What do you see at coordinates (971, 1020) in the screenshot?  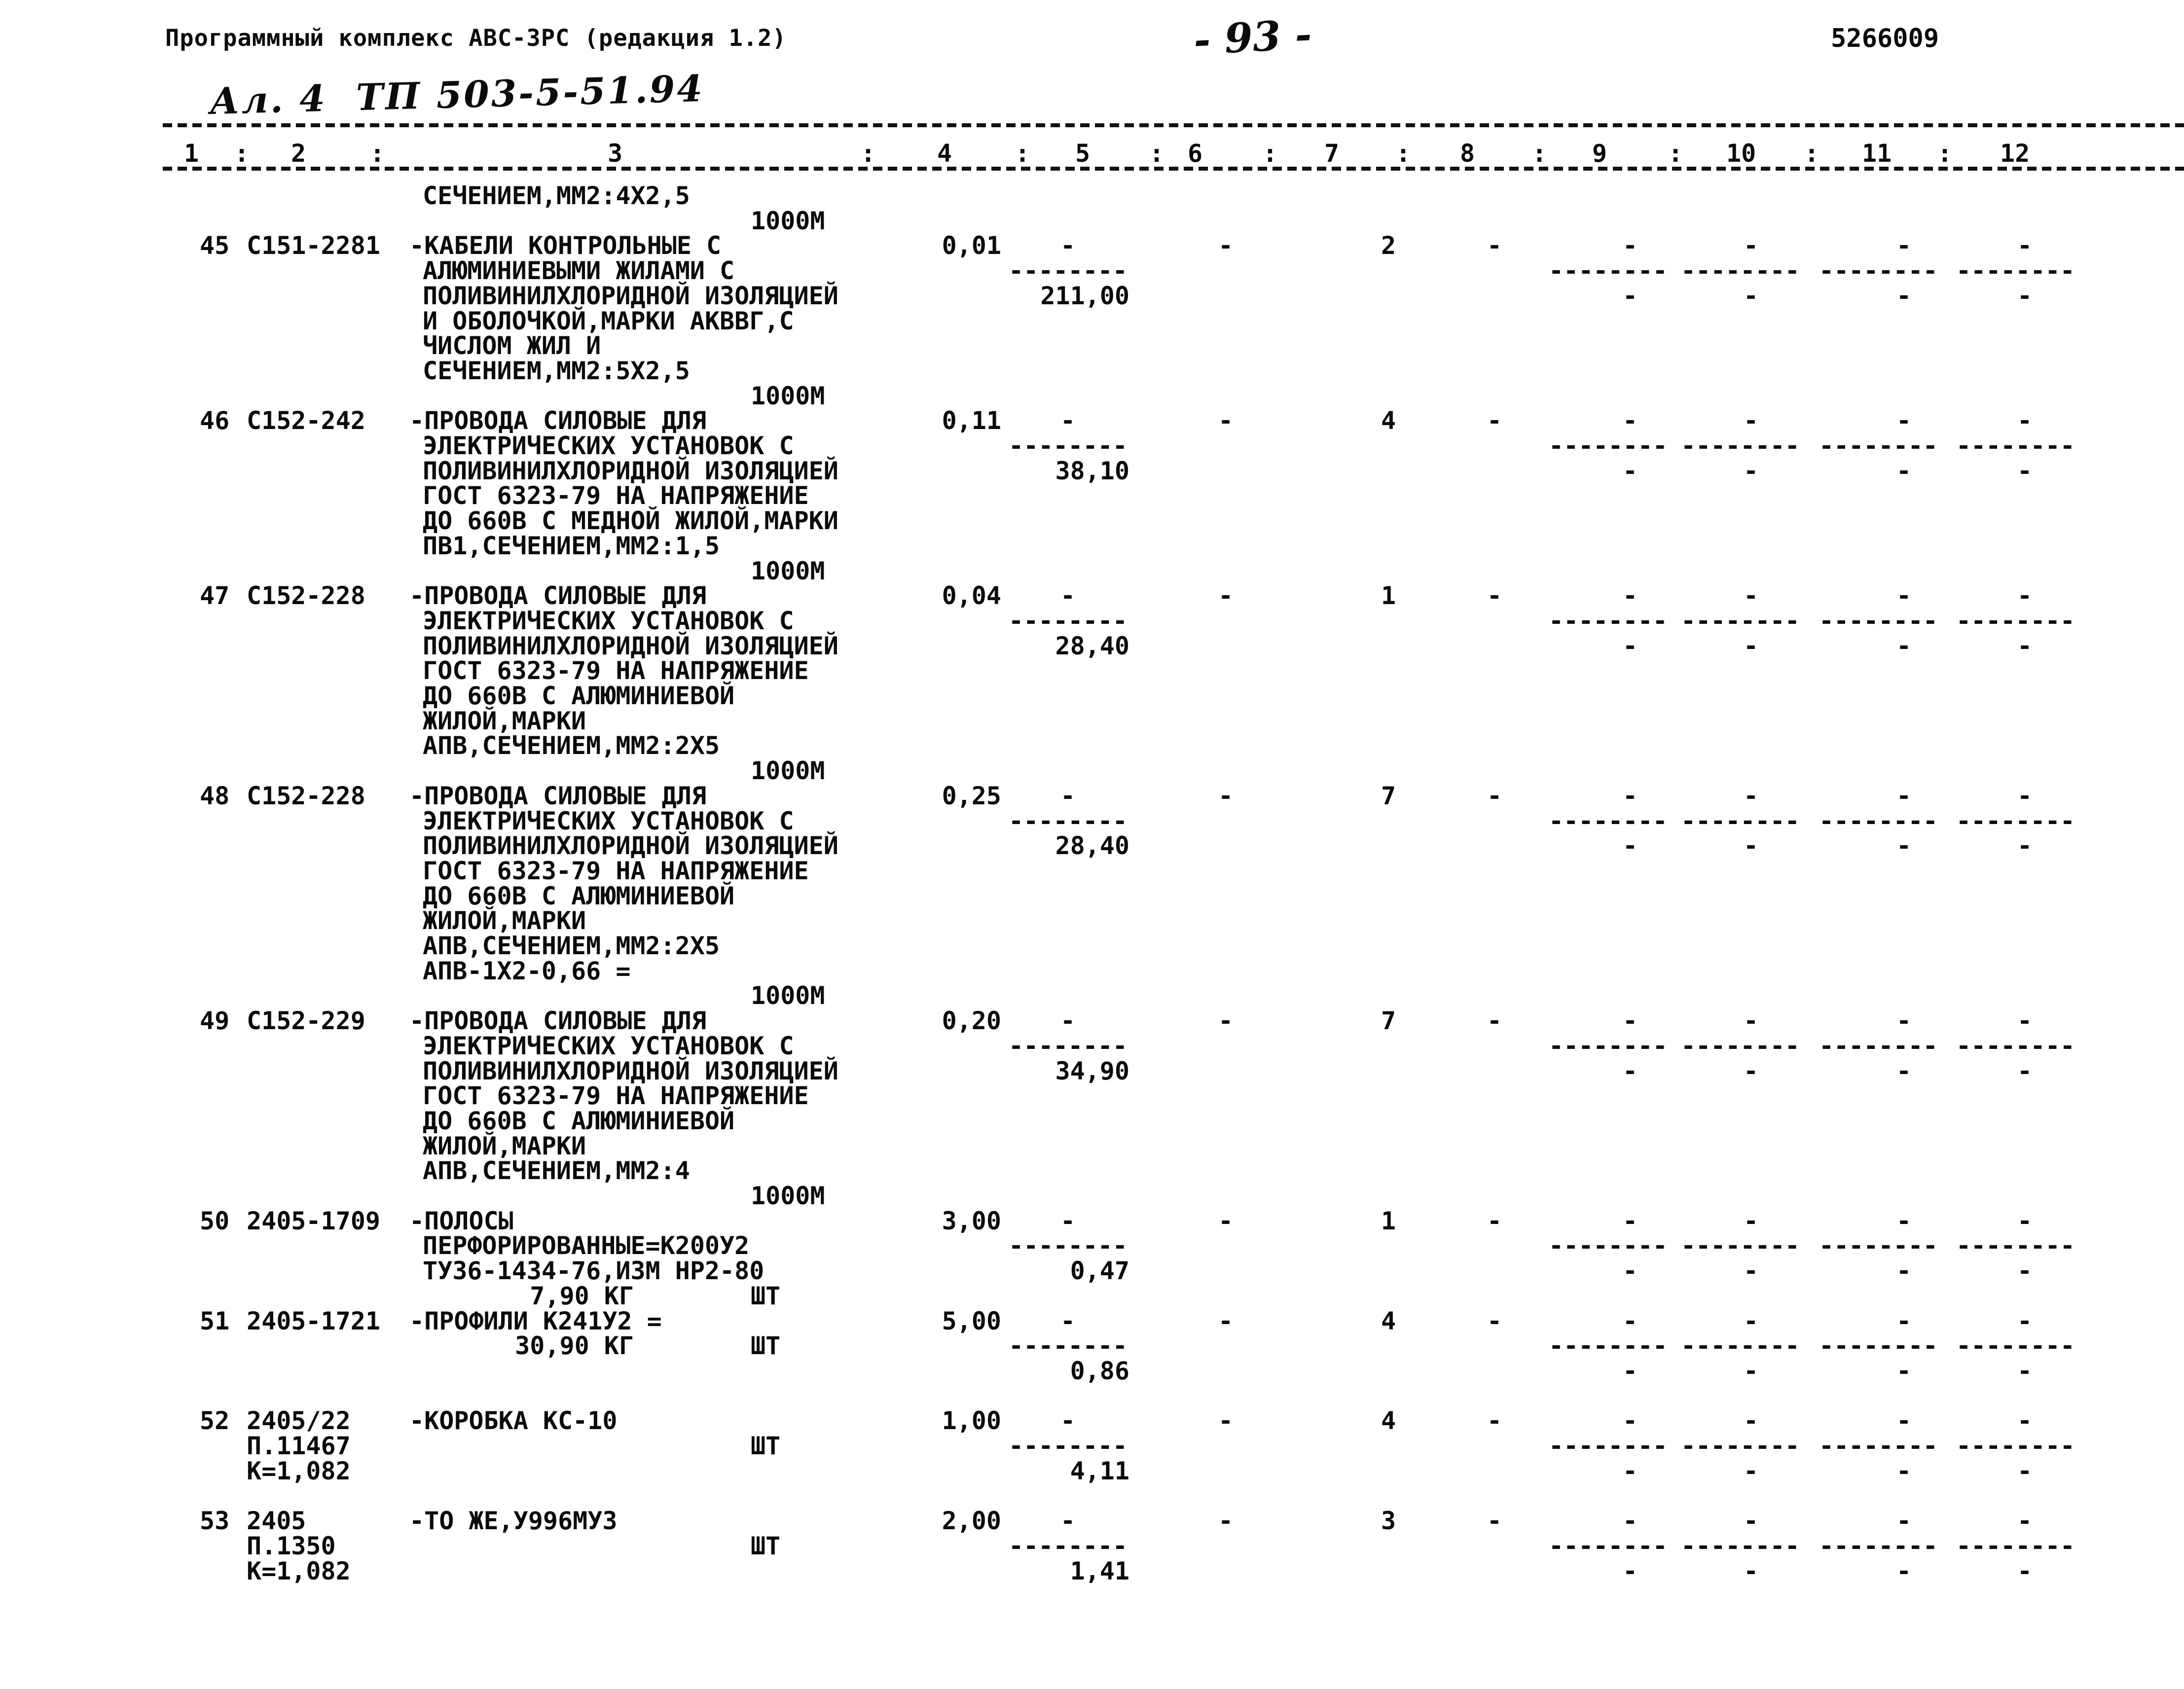 I see `quantity-col4: 0,20` at bounding box center [971, 1020].